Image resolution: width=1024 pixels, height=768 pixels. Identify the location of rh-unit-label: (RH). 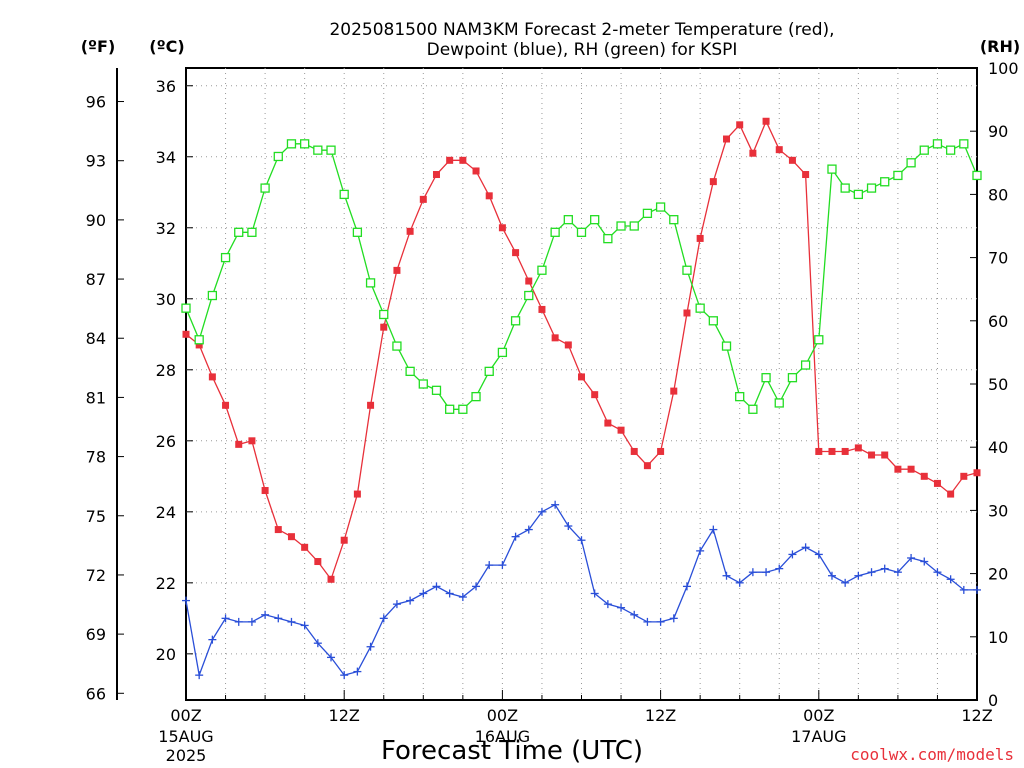
(1000, 46).